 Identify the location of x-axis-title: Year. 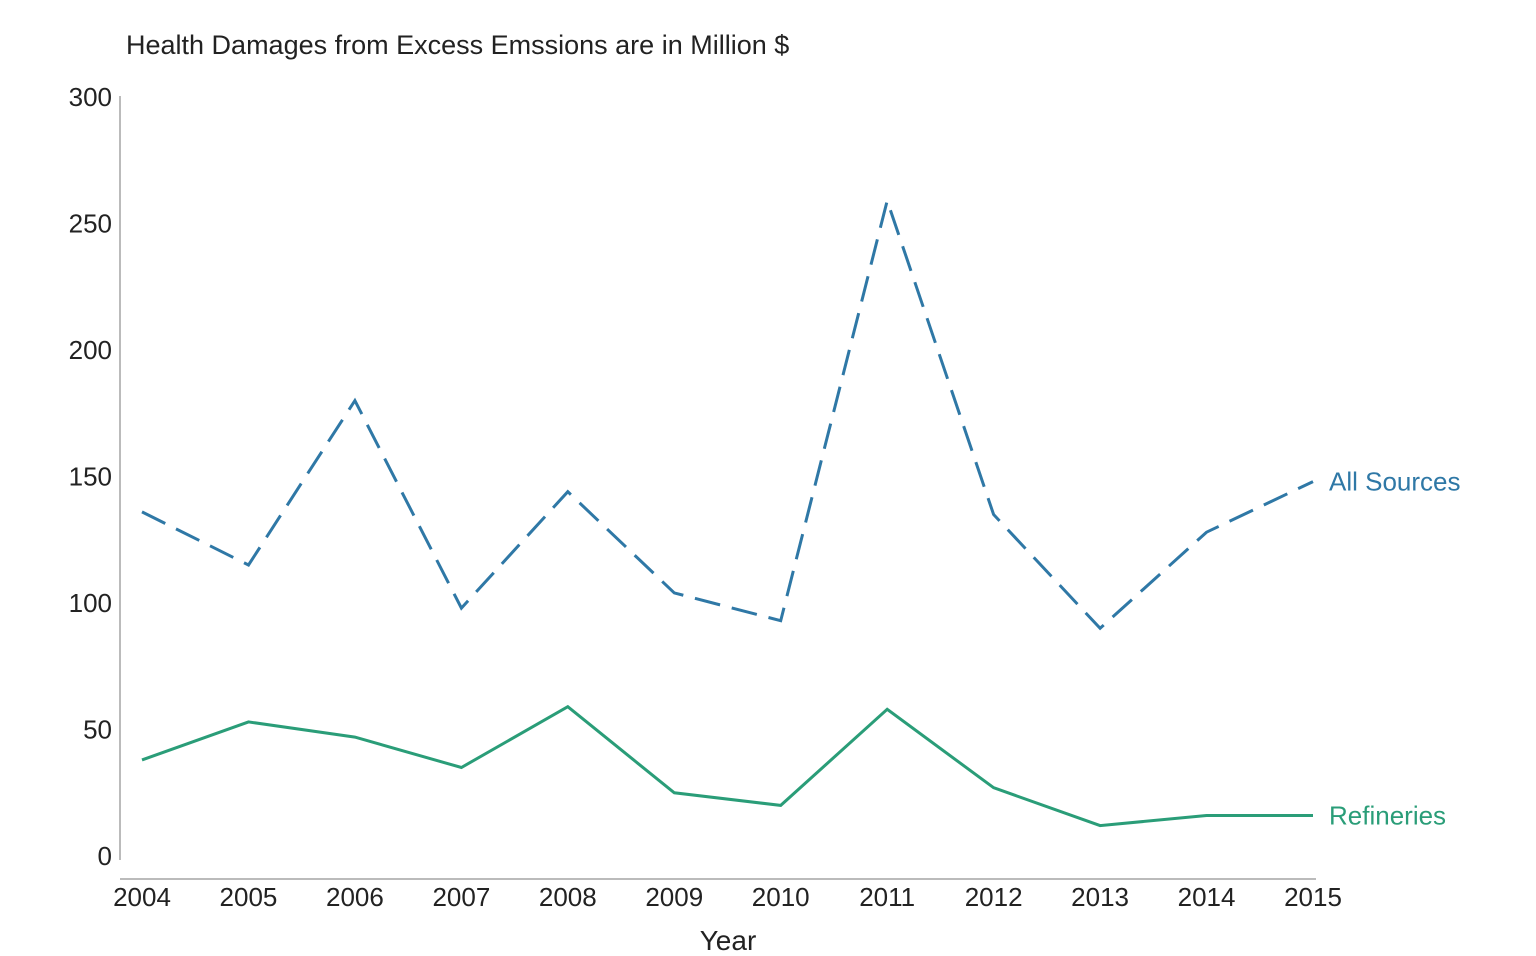
(728, 940).